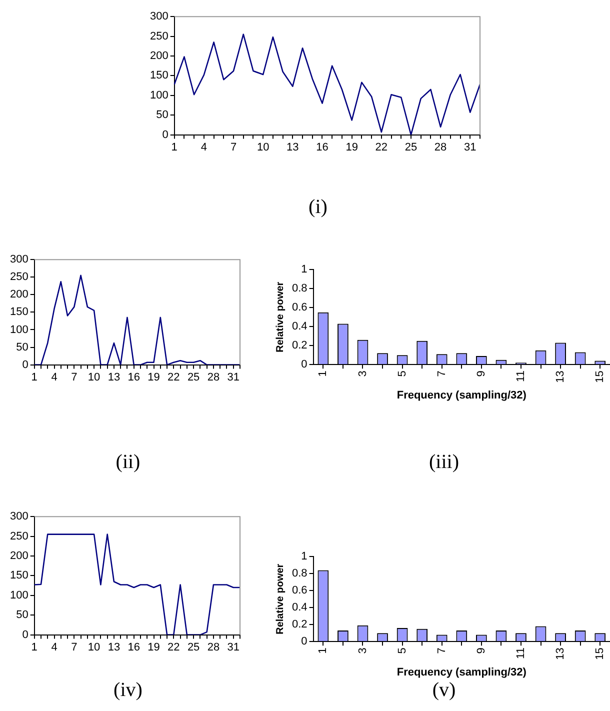 The height and width of the screenshot is (711, 610). Describe the element at coordinates (128, 690) in the screenshot. I see `text: (iv)` at that location.